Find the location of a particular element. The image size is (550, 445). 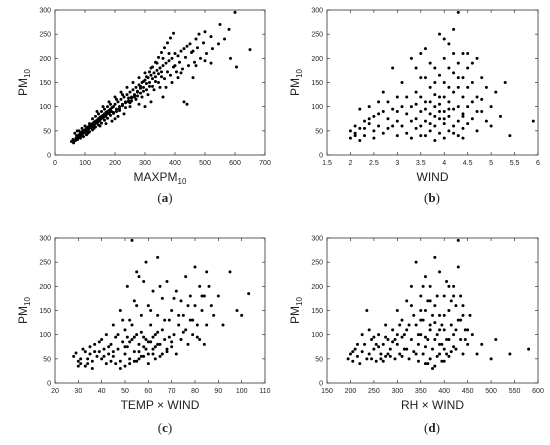

y-axis-label: PM10 is located at coordinates (296, 310).